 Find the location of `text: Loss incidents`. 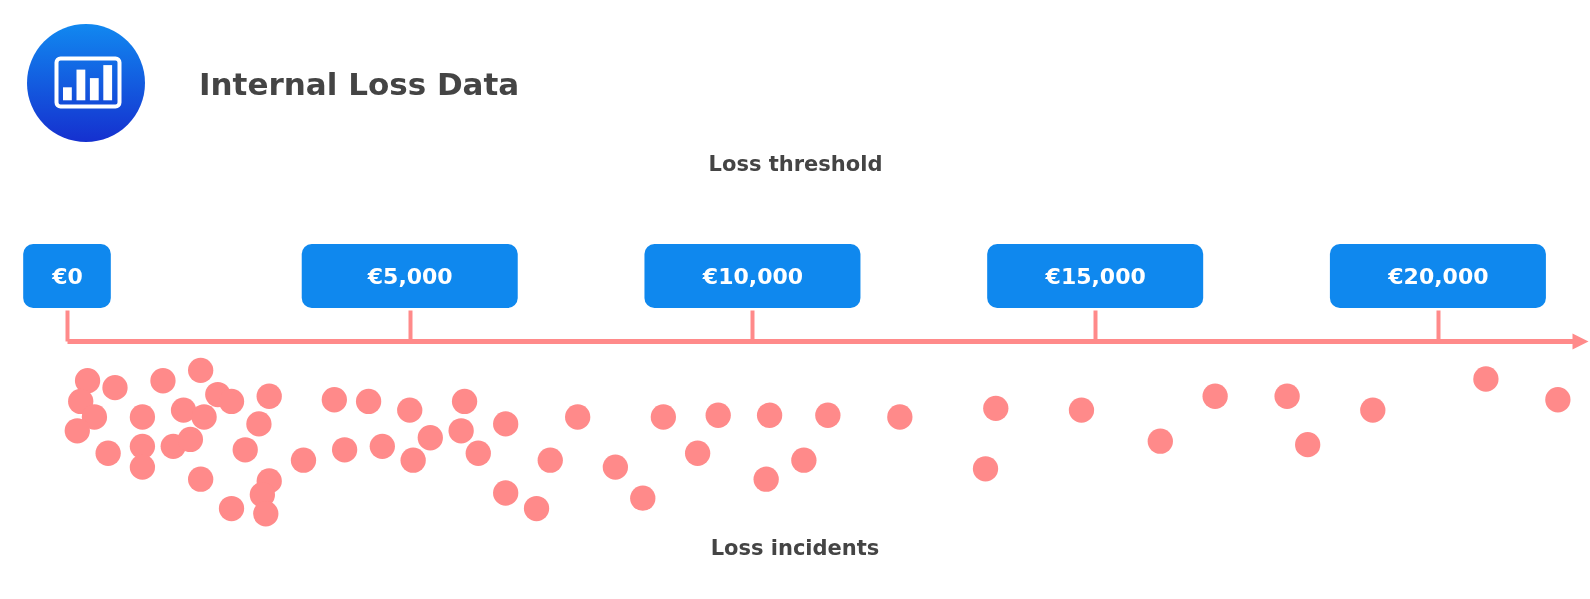

text: Loss incidents is located at coordinates (795, 548).